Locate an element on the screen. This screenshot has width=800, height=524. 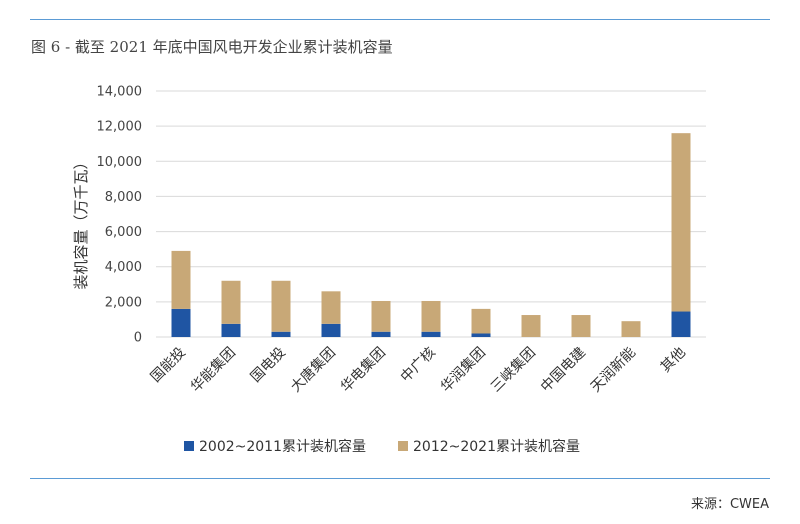
x-category-label: 国电投 is located at coordinates (268, 365).